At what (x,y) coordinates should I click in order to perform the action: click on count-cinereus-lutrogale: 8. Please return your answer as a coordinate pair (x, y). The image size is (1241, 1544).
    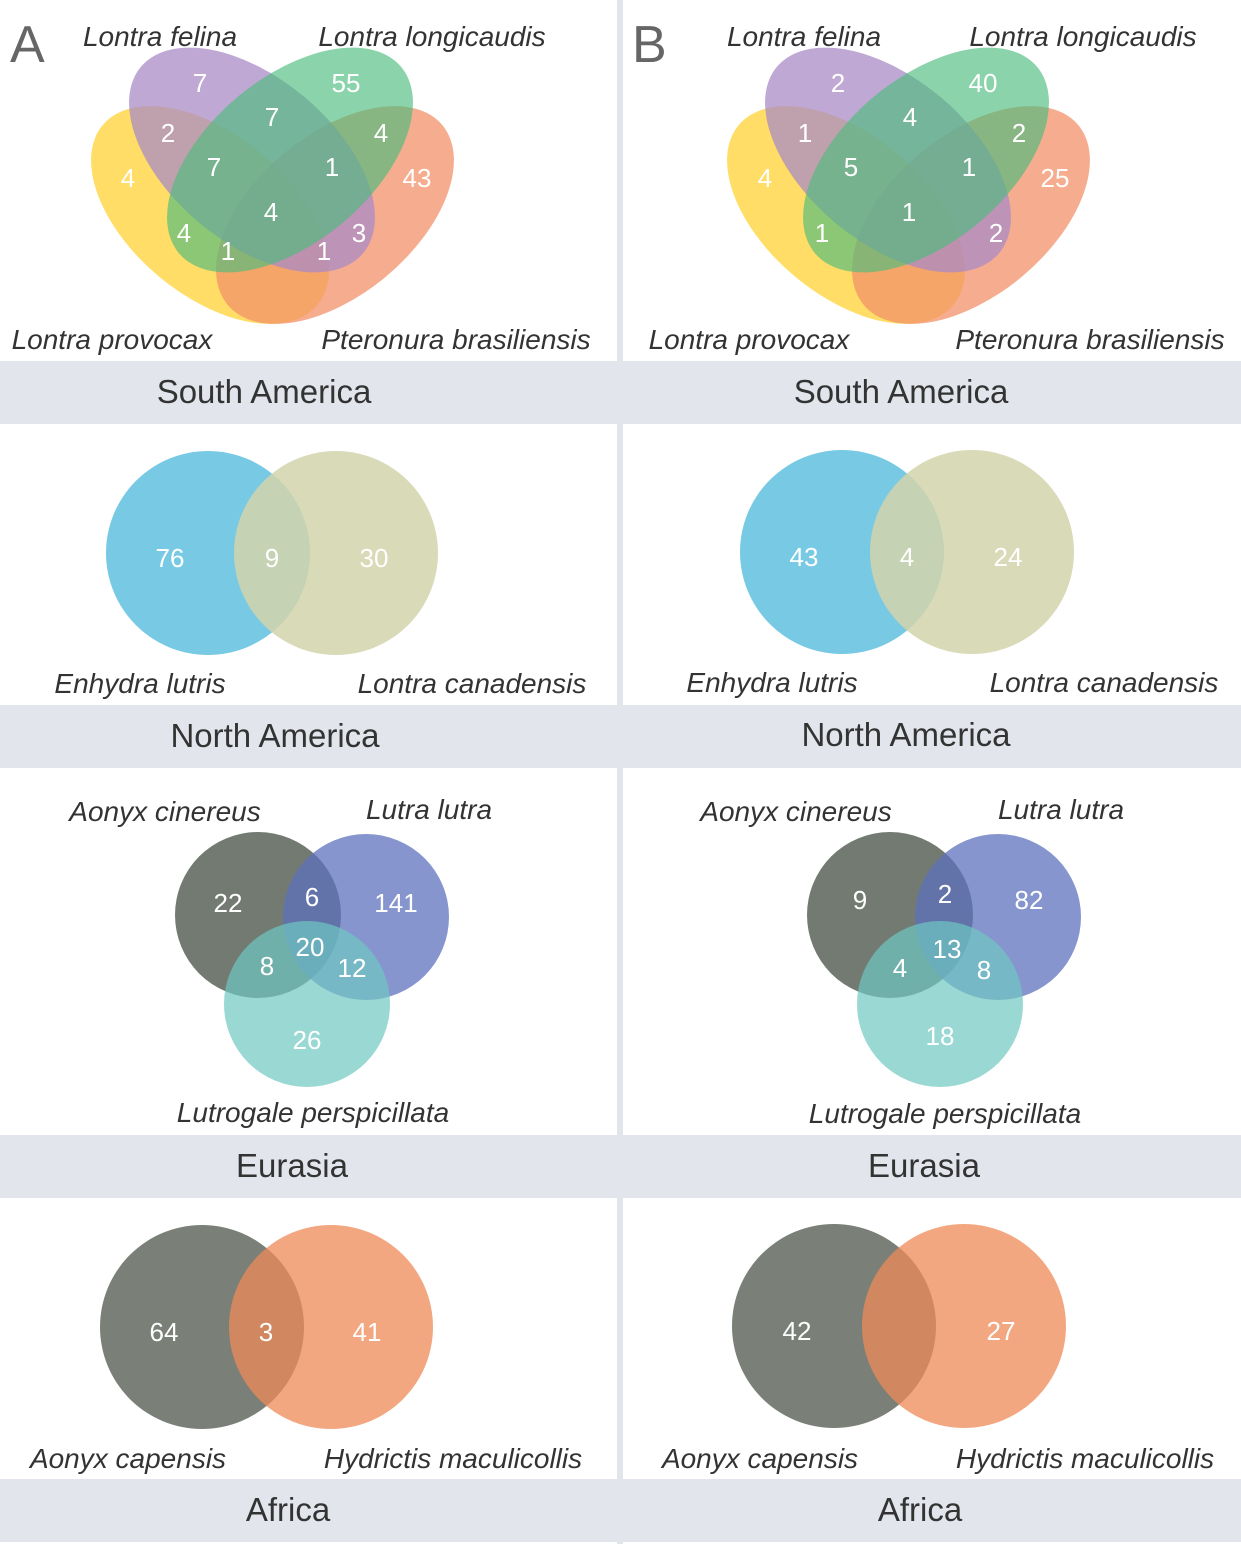
    Looking at the image, I should click on (267, 966).